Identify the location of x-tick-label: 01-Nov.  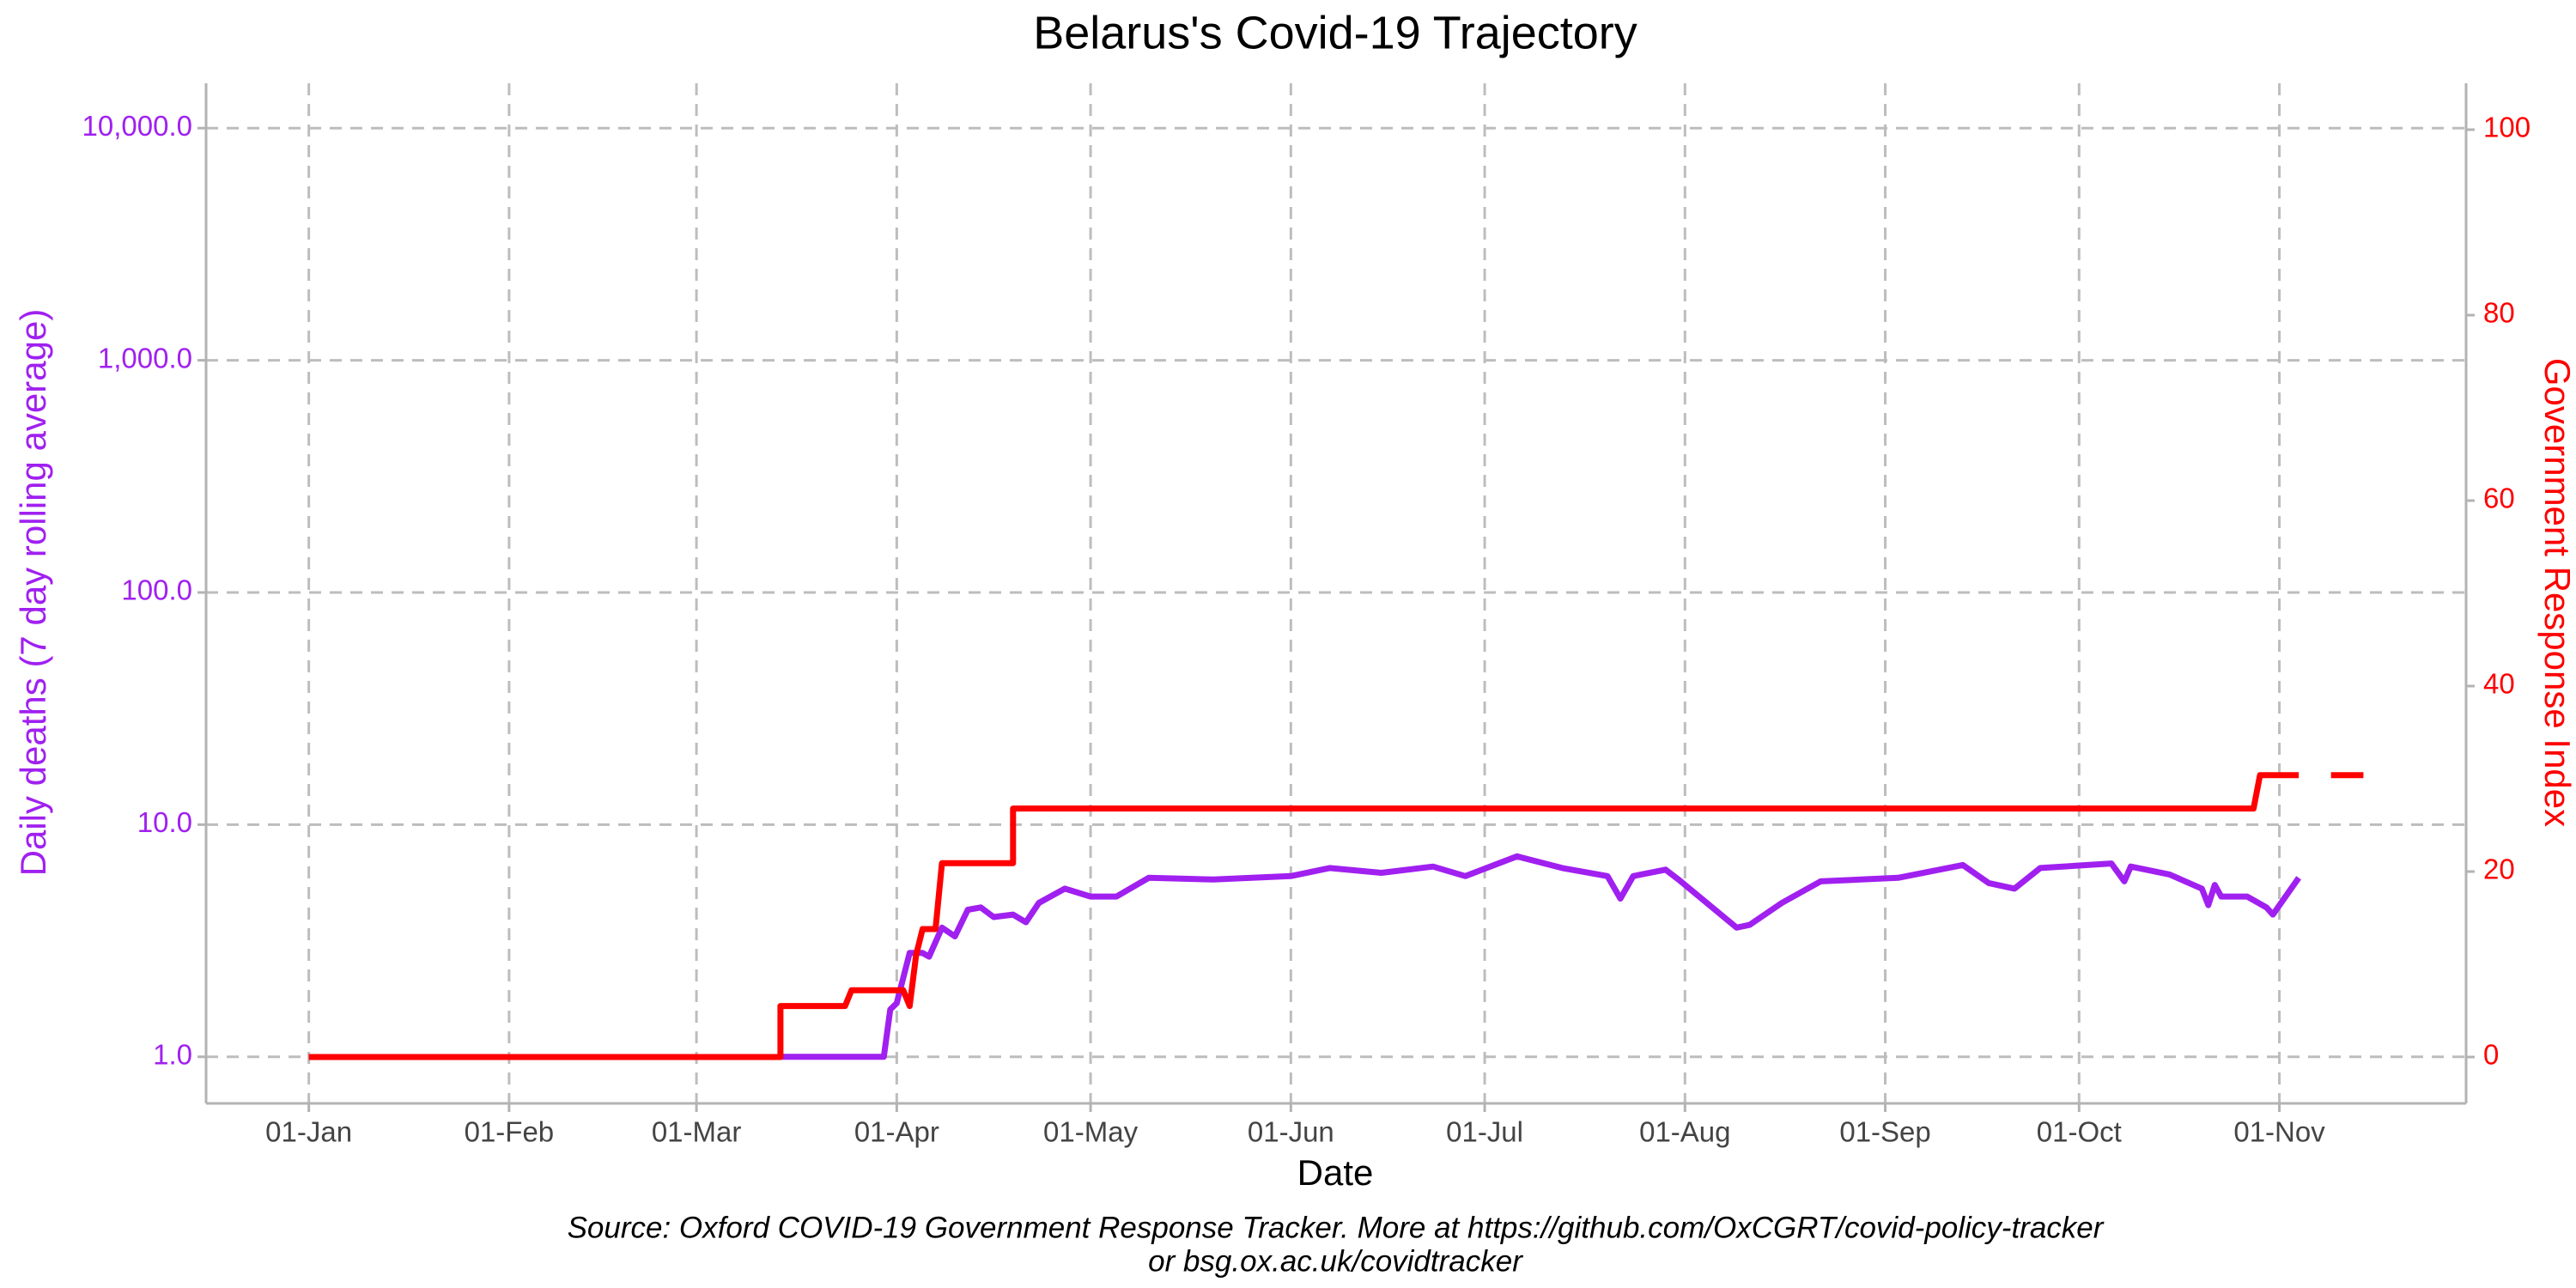
(2279, 1132).